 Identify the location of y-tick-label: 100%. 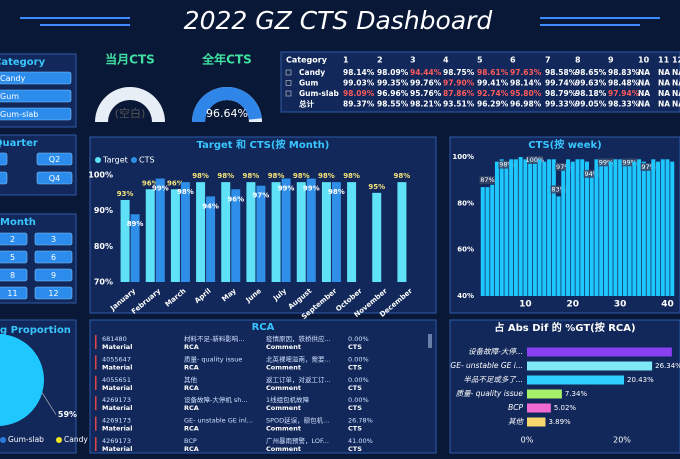
(463, 157).